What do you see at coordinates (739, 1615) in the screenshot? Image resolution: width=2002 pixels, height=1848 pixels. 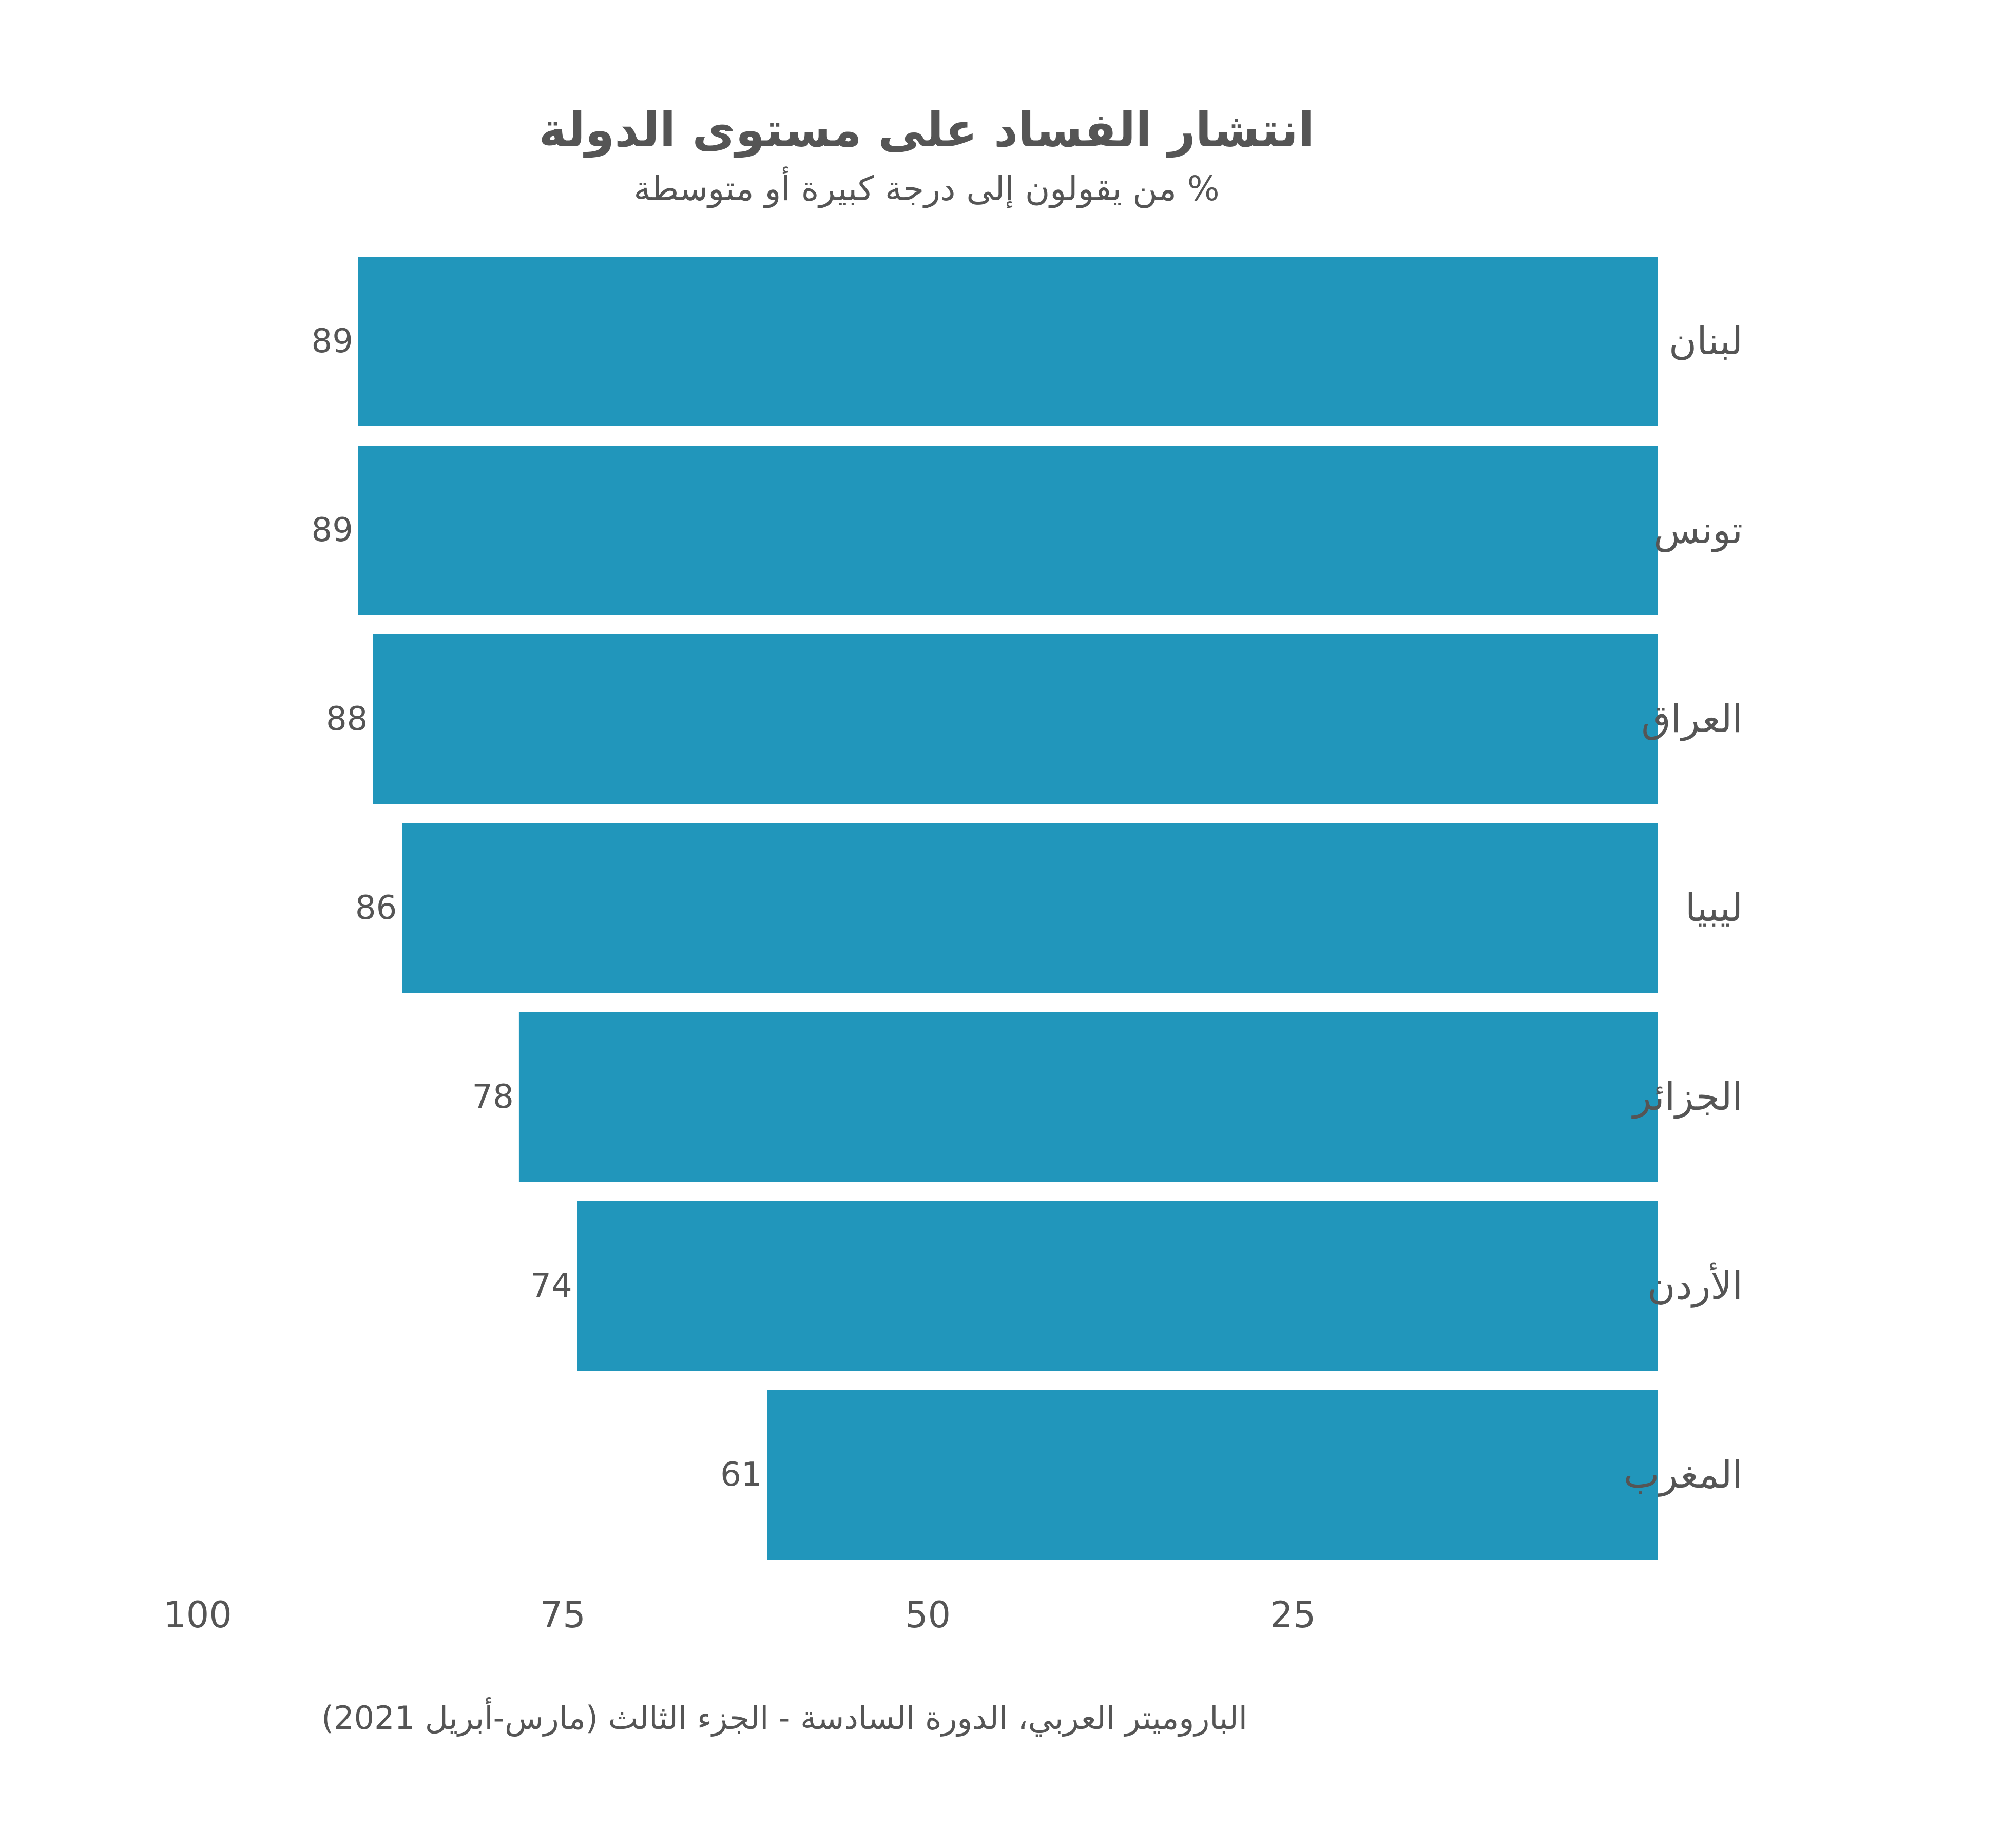 I see `x-axis-ticks: 100 75 50 25` at bounding box center [739, 1615].